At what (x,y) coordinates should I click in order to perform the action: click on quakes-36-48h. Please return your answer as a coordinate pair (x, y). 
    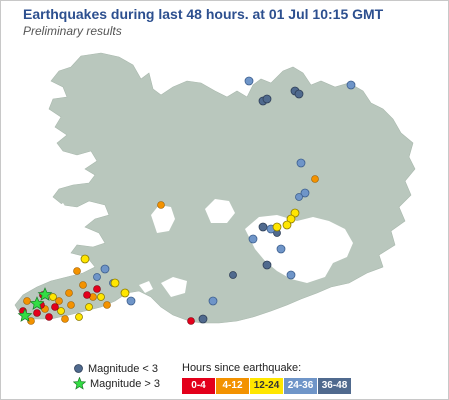
    Looking at the image, I should click on (251, 205).